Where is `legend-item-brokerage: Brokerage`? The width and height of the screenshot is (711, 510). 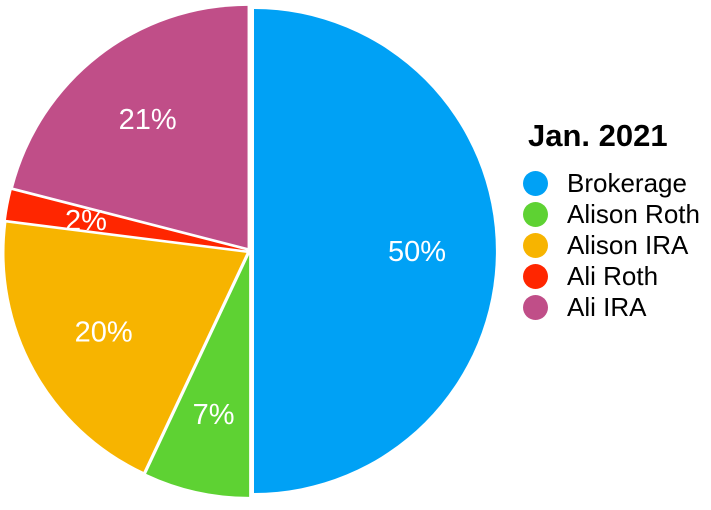 legend-item-brokerage: Brokerage is located at coordinates (611, 183).